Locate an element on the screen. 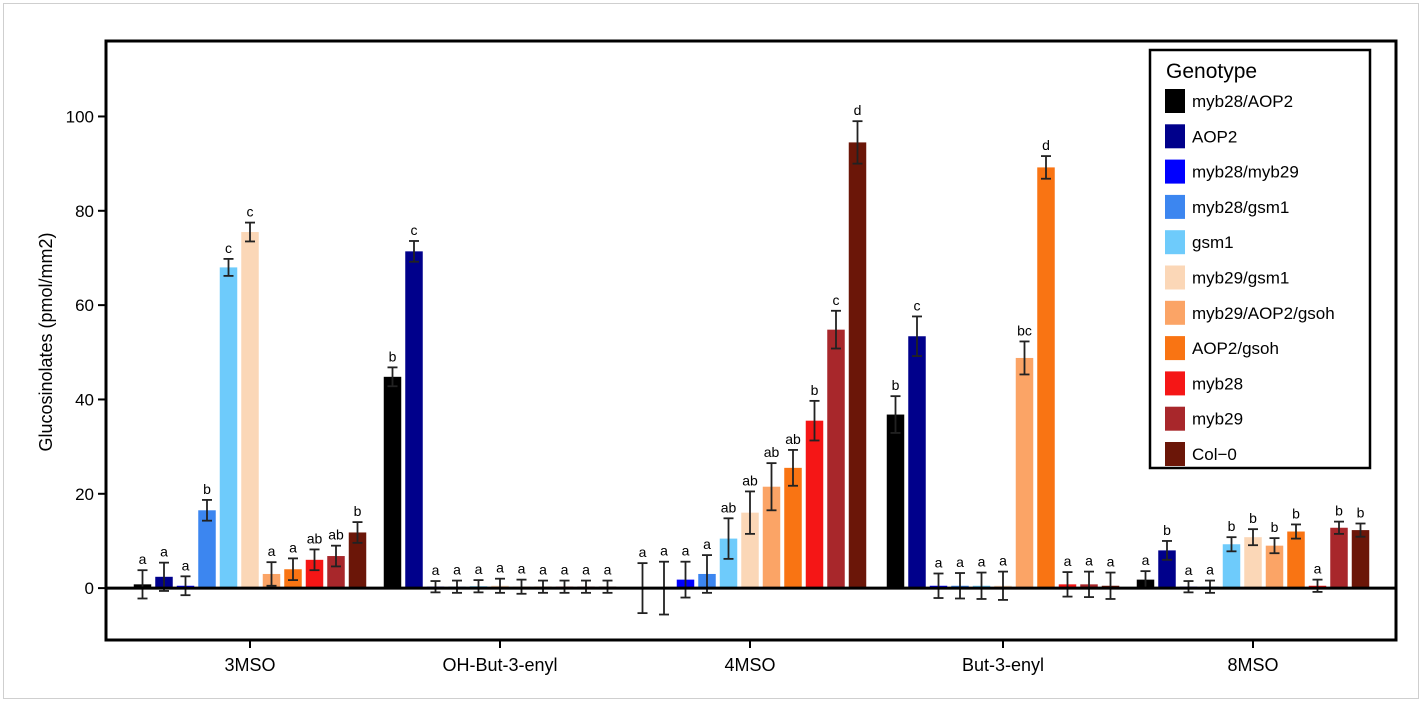  x-tick-label: But-3-enyl is located at coordinates (1003, 665).